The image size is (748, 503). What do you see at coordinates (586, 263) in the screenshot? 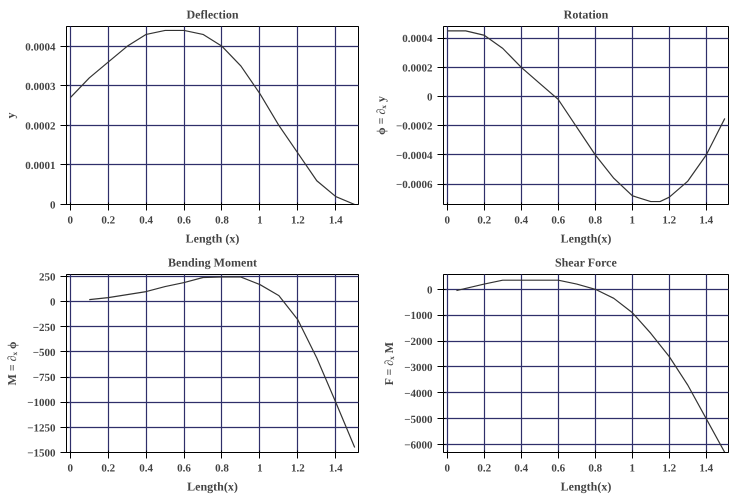
I see `chart-title: Shear Force` at bounding box center [586, 263].